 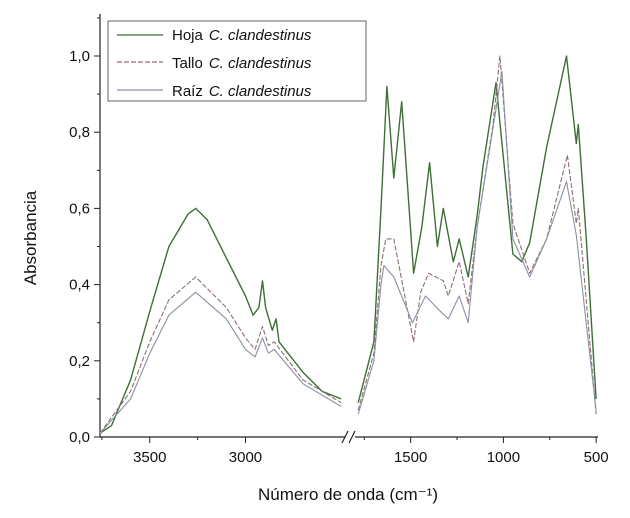 What do you see at coordinates (79, 285) in the screenshot?
I see `y-tick-label: 0,4` at bounding box center [79, 285].